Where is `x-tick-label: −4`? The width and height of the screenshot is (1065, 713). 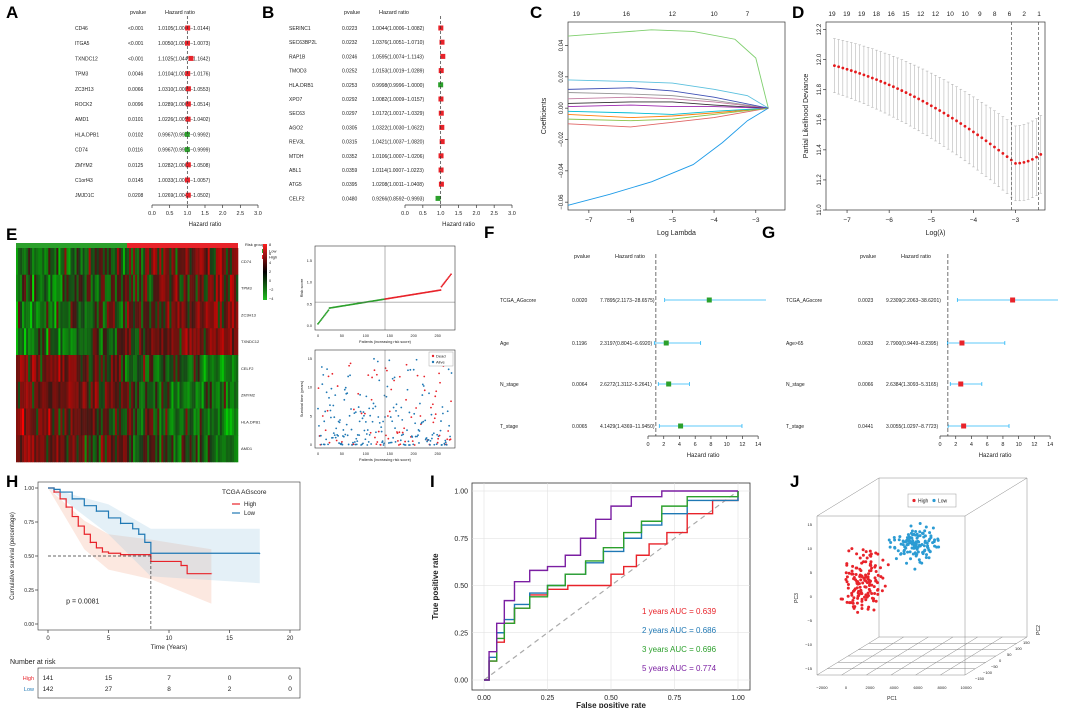 x-tick-label: −4 is located at coordinates (714, 220).